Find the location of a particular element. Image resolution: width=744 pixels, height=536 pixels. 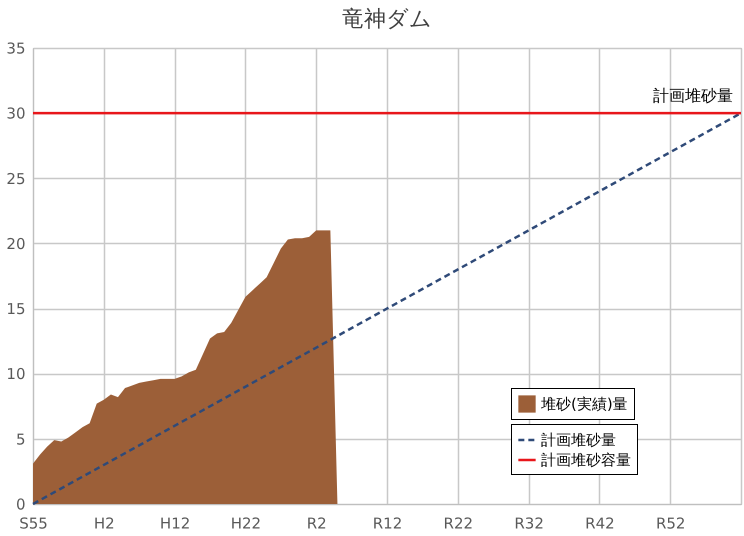

y-tick-label: 20 is located at coordinates (16, 243).